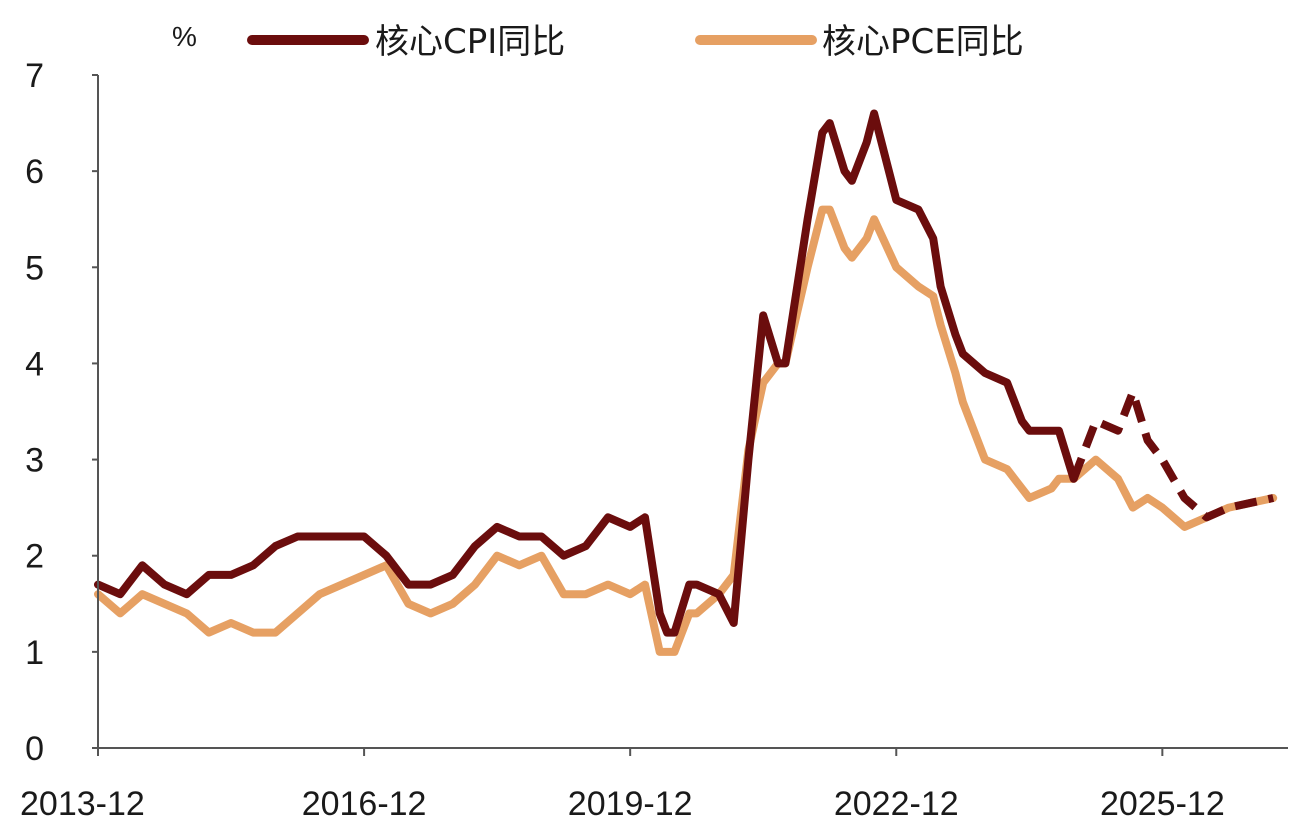  Describe the element at coordinates (34, 557) in the screenshot. I see `y-tick-label: 2` at that location.